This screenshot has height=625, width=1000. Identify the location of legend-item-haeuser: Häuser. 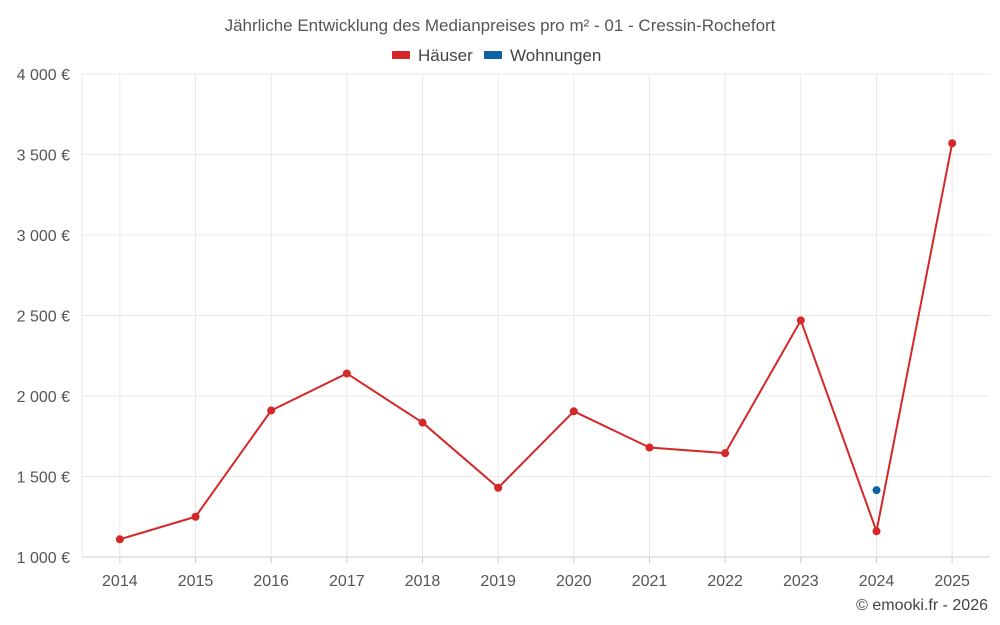
(432, 55).